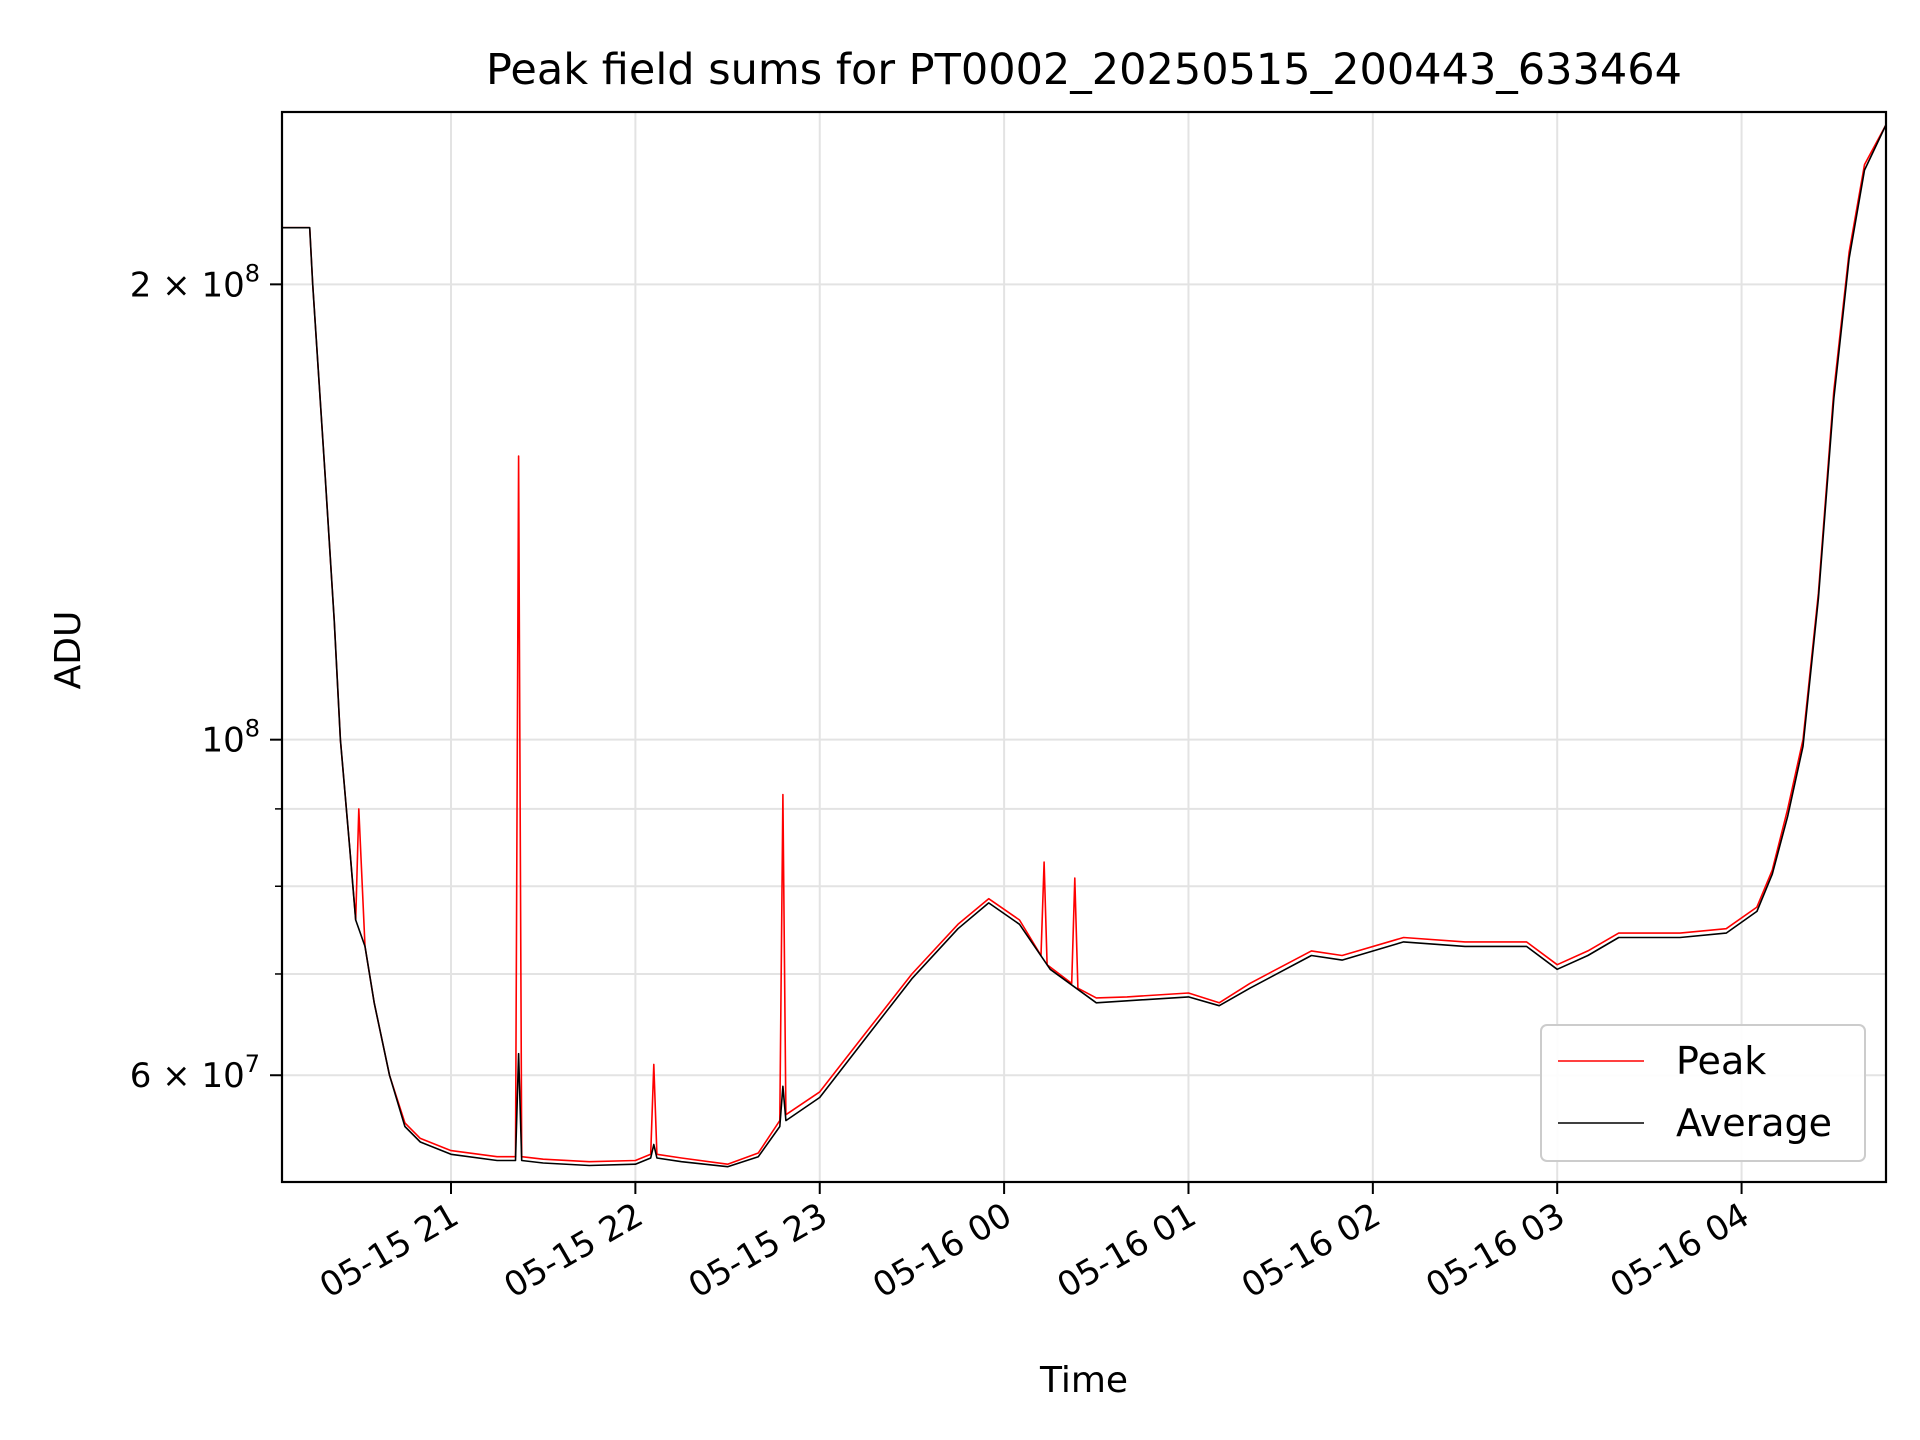 This screenshot has width=1920, height=1440. I want to click on legend-label-peak: Peak, so click(1721, 1061).